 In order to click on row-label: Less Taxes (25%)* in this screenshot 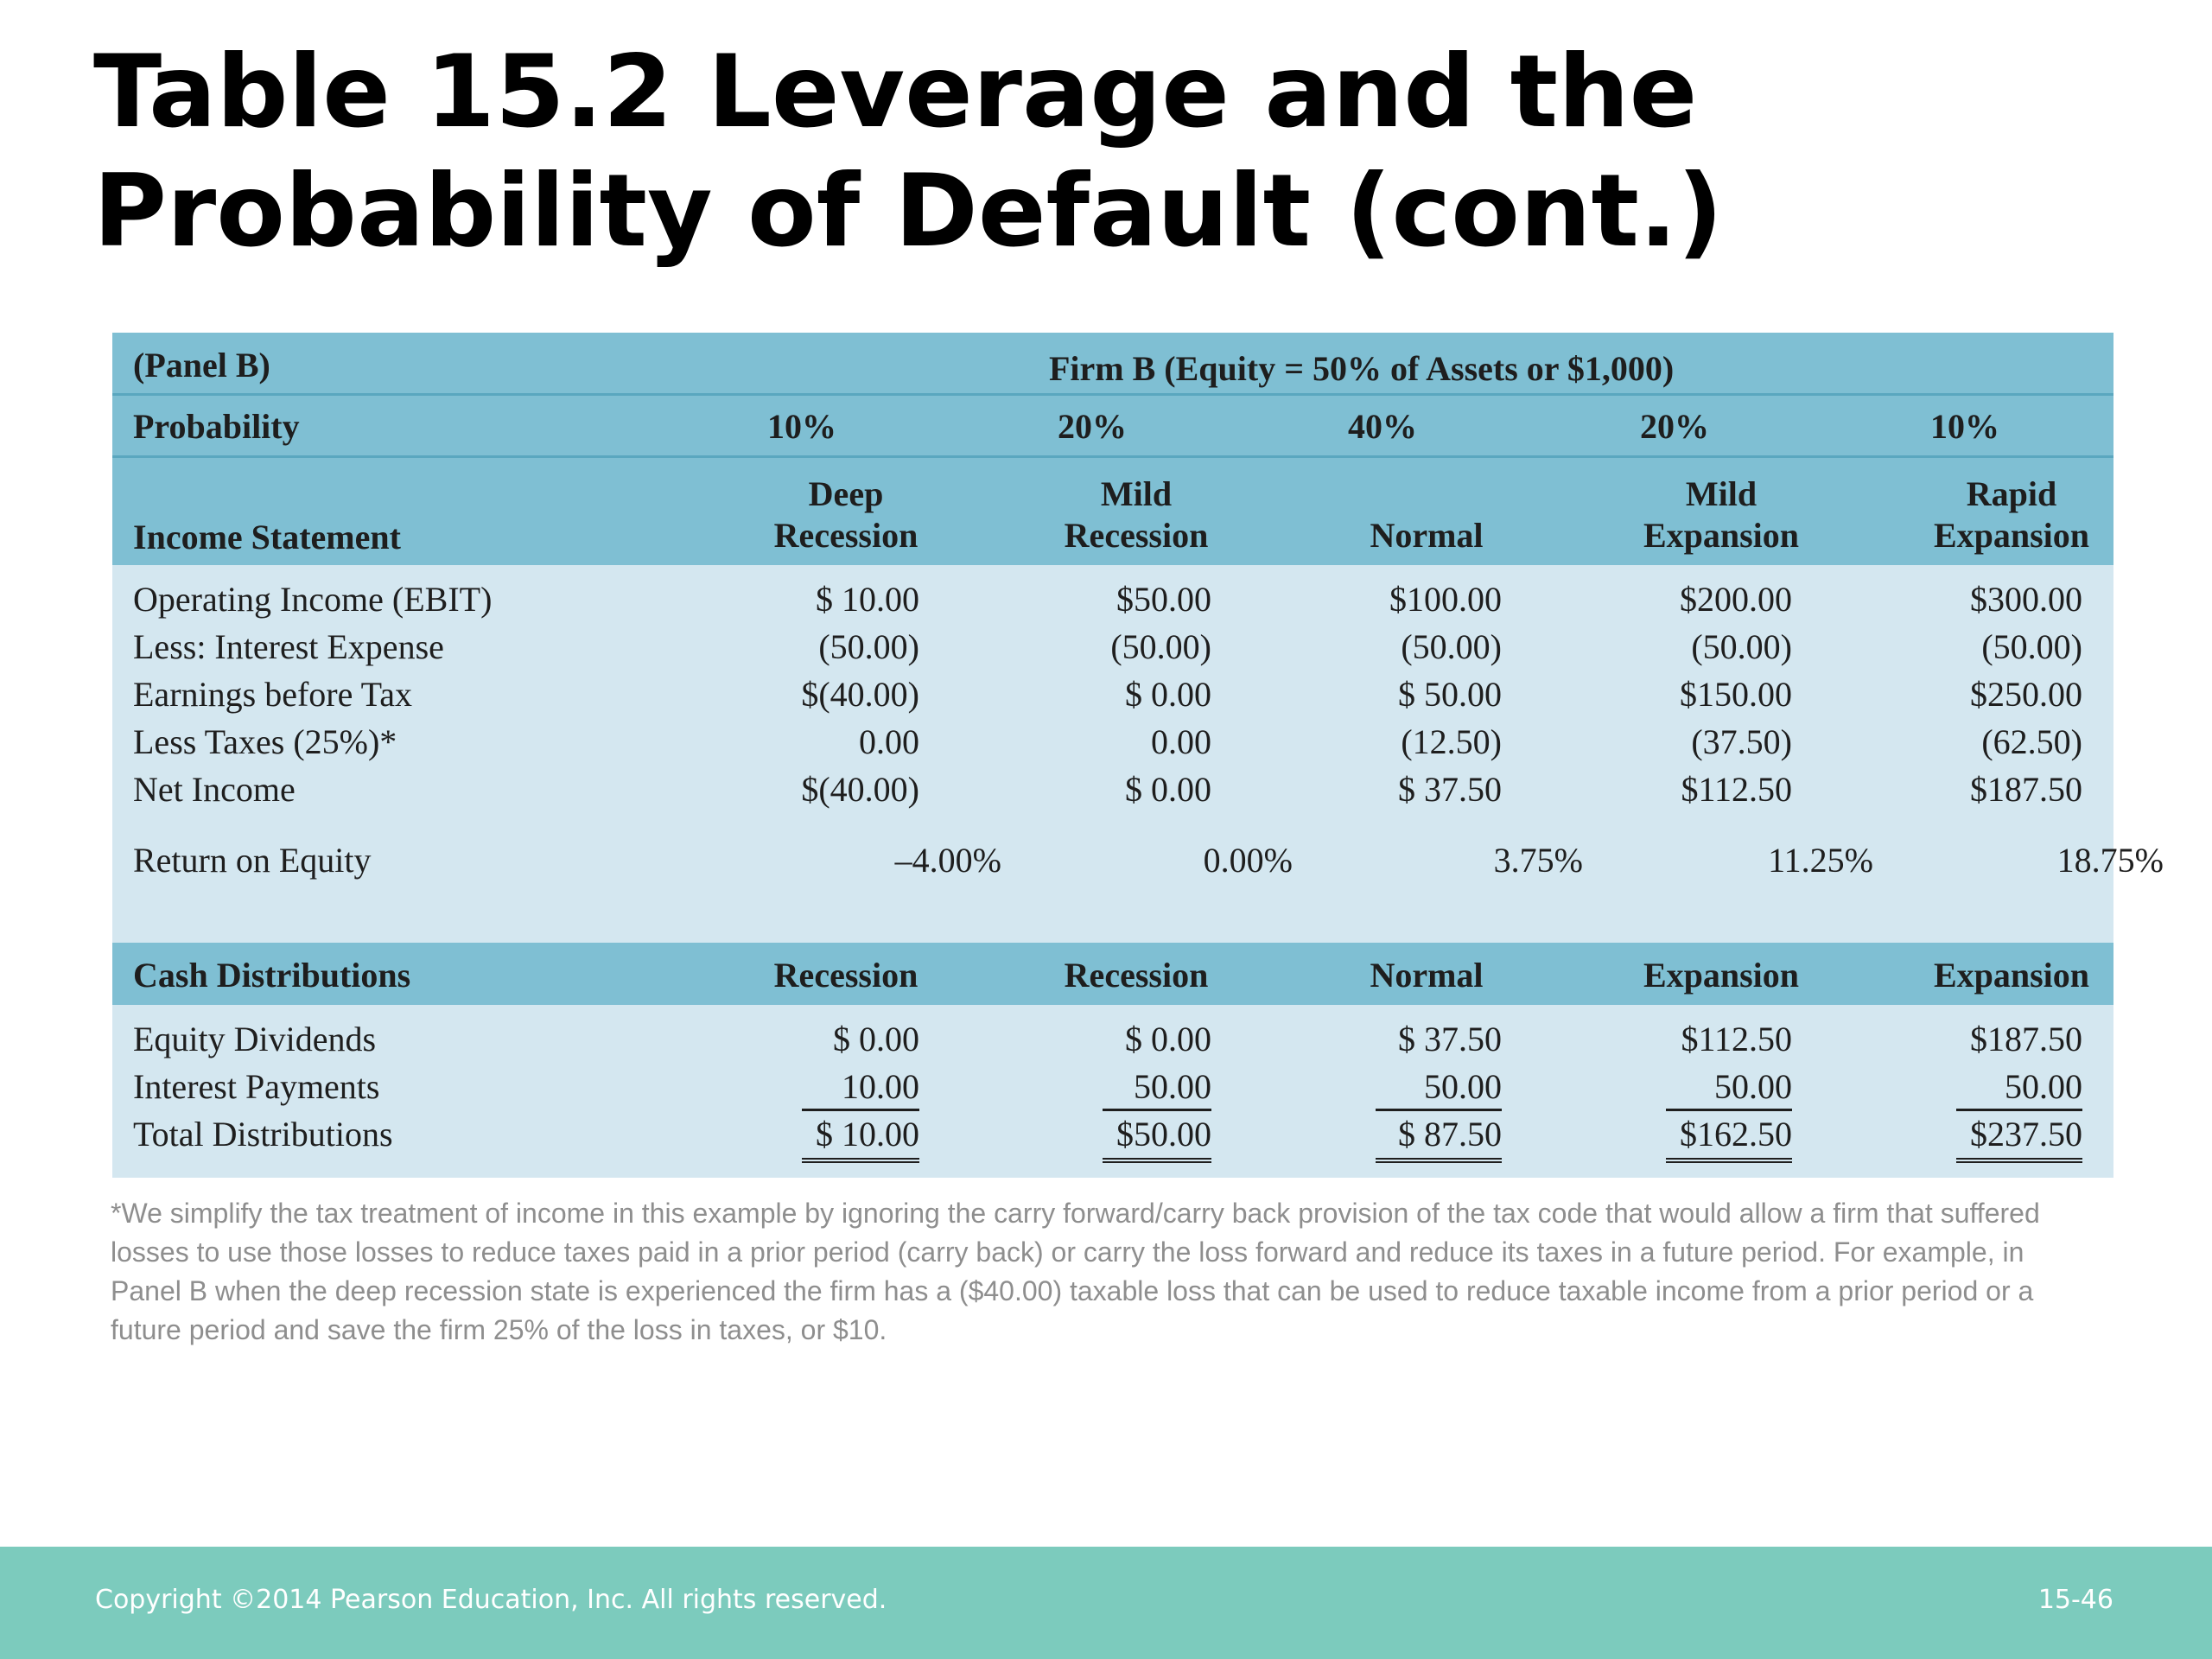, I will do `click(265, 741)`.